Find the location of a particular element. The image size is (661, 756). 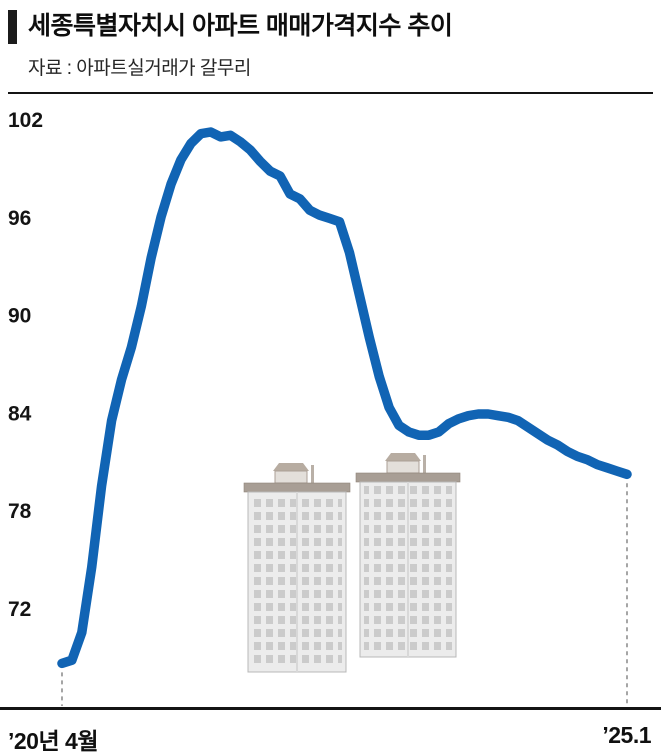

apartment-buildings-illustration is located at coordinates (352, 562).